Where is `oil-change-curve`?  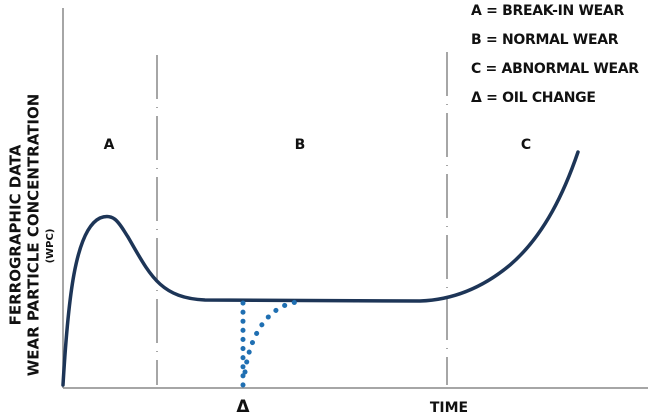 oil-change-curve is located at coordinates (271, 337).